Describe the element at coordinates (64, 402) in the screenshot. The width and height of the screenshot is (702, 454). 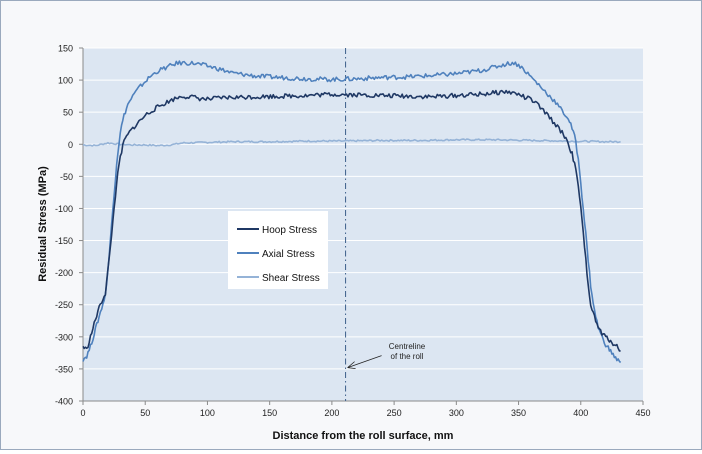
I see `y-tick-label: -400` at that location.